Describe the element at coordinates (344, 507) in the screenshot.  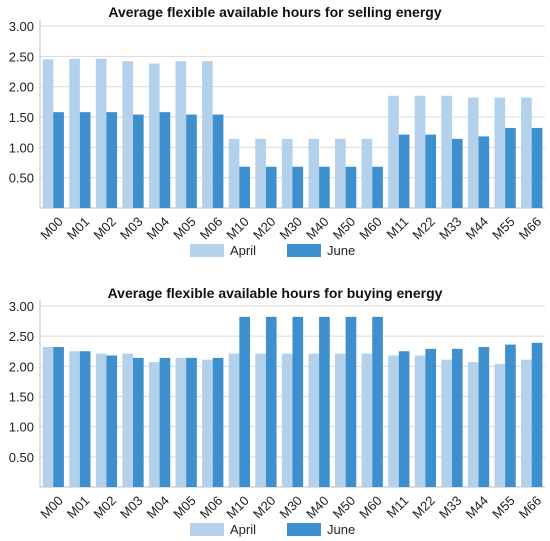
I see `x-tick-label: M50` at that location.